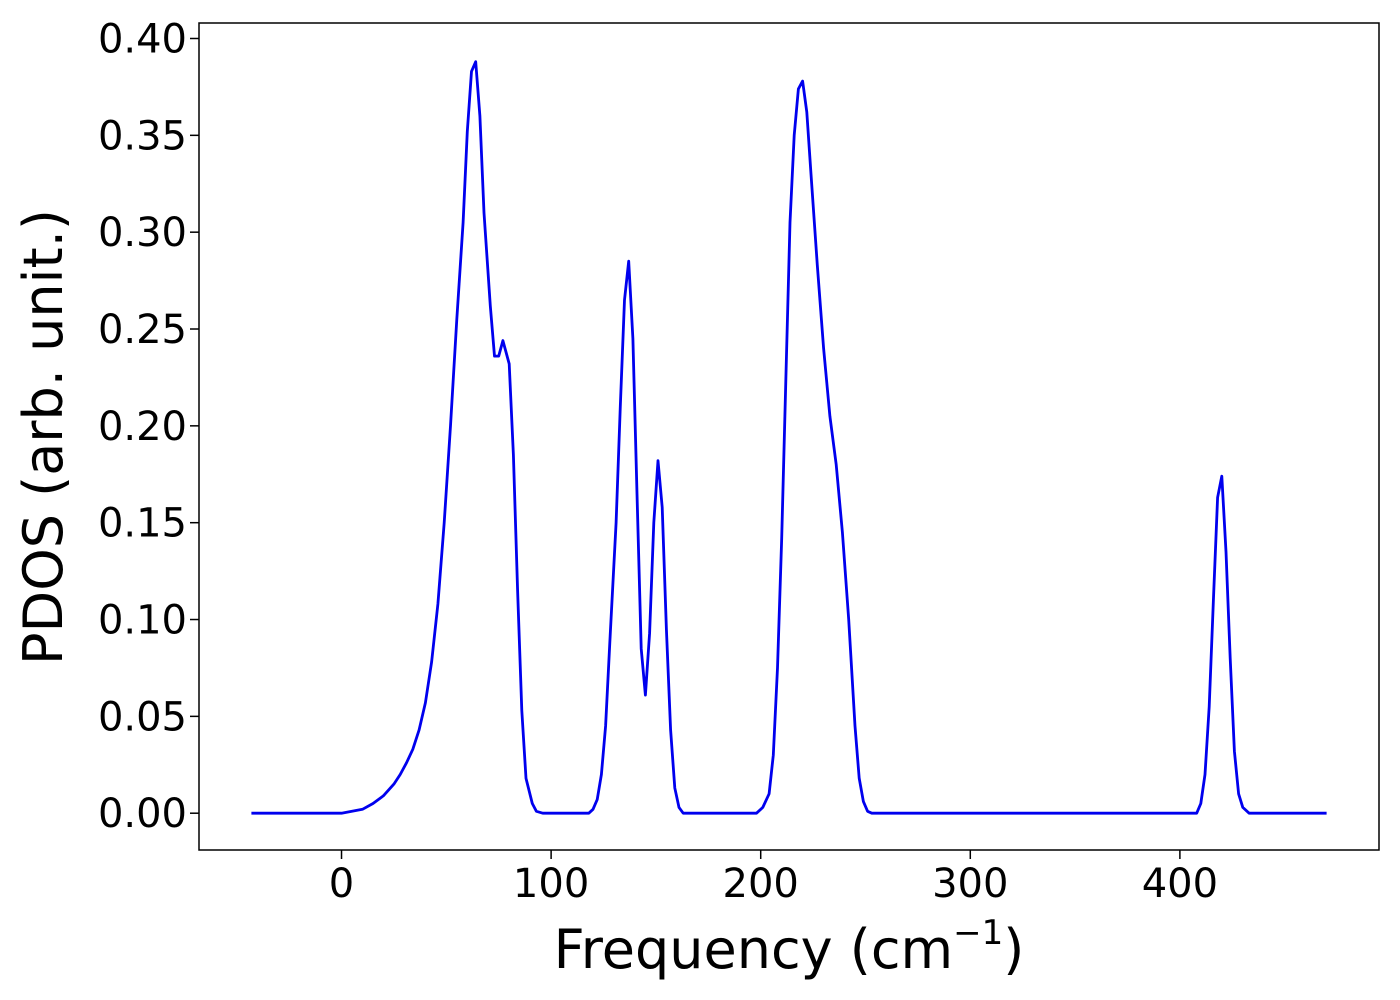 This screenshot has width=1400, height=1000. I want to click on x-axis-label: Frequency (cm−1), so click(789, 947).